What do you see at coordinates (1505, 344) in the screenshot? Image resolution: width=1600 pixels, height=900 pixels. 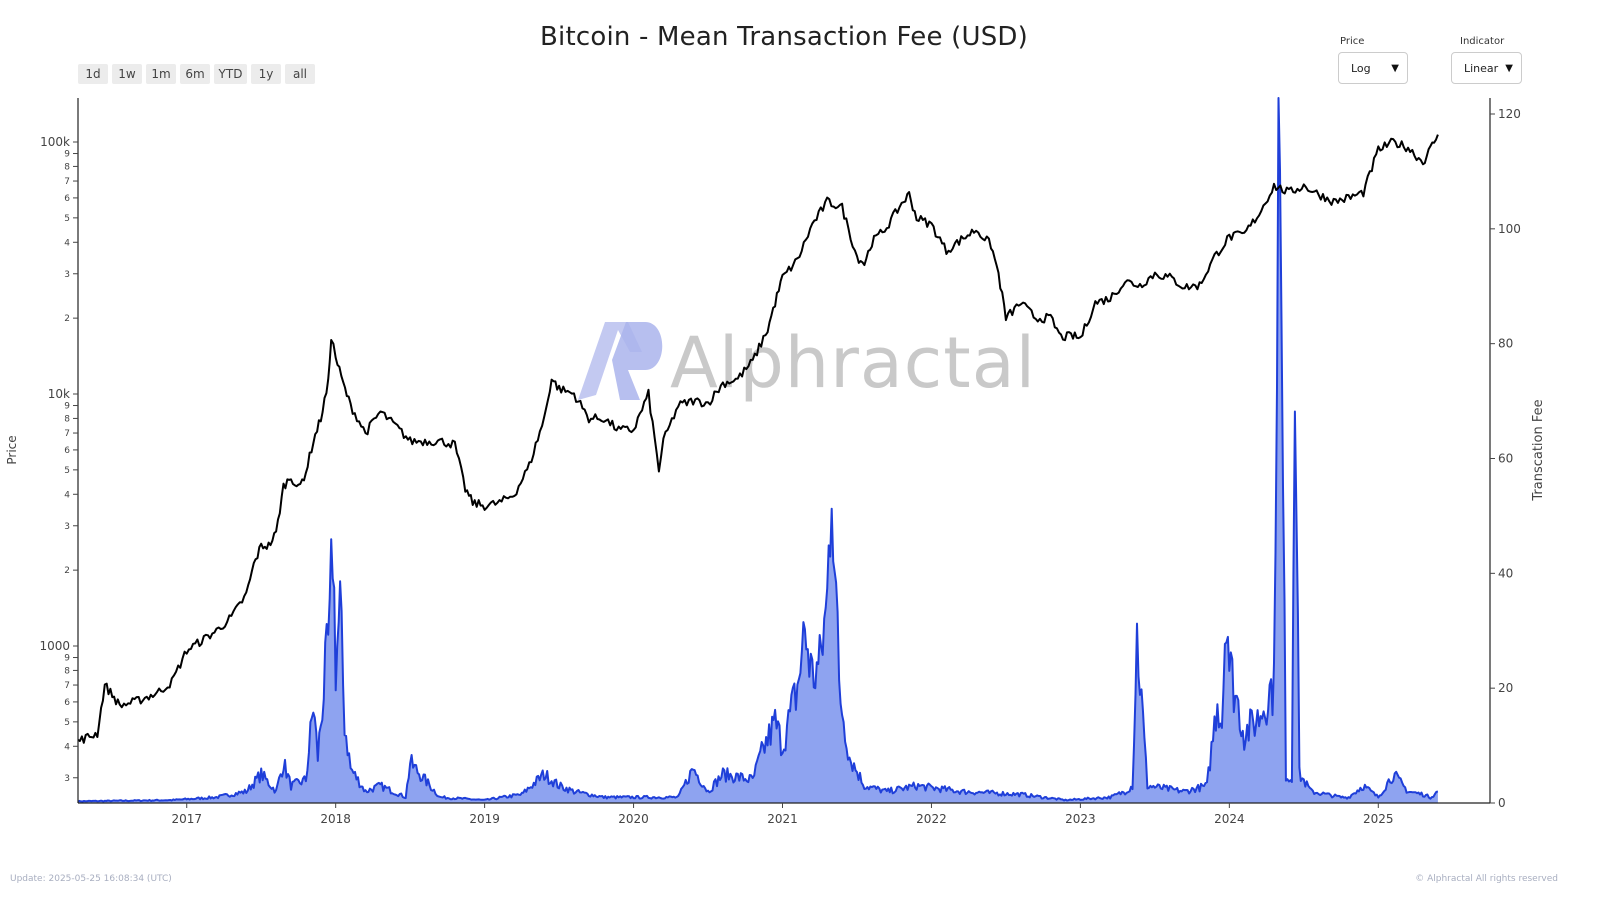 I see `svg-text: 80` at bounding box center [1505, 344].